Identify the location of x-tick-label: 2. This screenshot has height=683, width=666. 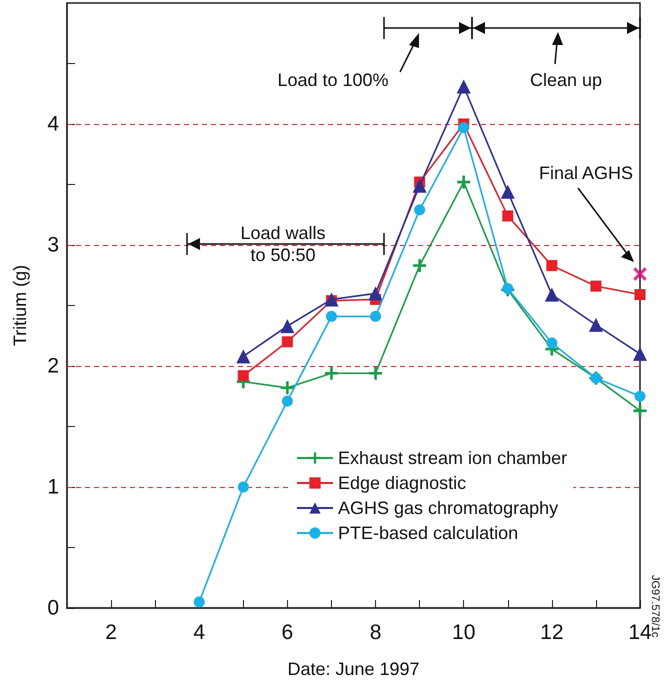
(111, 632).